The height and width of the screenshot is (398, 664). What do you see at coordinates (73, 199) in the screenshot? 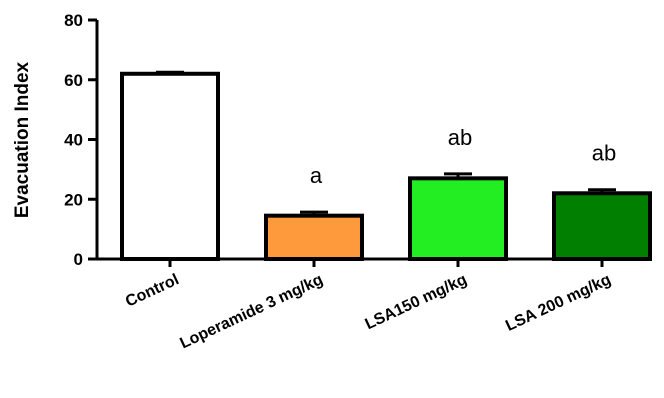
I see `y-tick-label: 20` at bounding box center [73, 199].